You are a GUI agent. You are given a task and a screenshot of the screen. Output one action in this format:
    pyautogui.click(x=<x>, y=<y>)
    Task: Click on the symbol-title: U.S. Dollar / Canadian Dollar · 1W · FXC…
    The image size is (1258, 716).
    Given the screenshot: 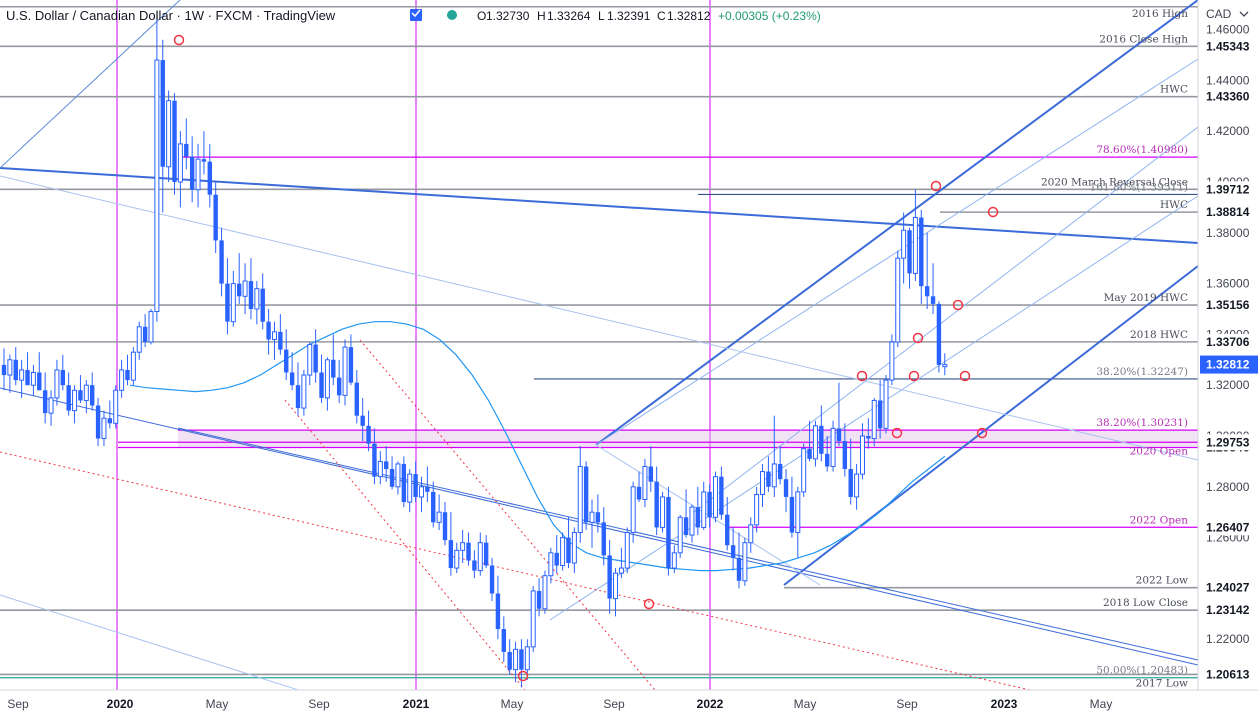 What is the action you would take?
    pyautogui.click(x=171, y=15)
    